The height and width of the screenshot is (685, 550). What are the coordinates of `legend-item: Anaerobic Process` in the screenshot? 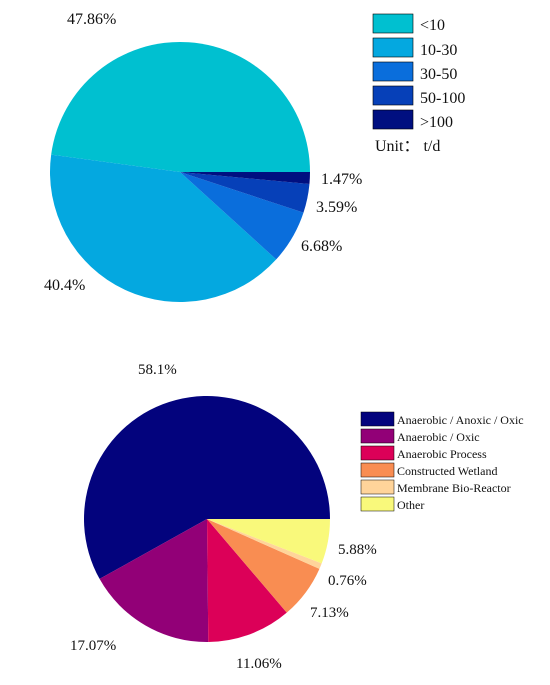 It's located at (423, 453).